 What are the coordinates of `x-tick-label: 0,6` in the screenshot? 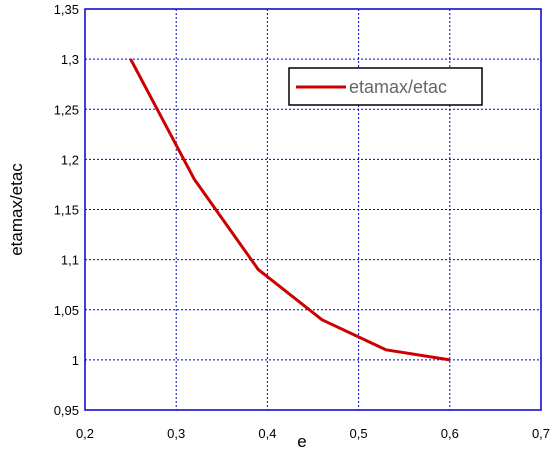 It's located at (450, 433).